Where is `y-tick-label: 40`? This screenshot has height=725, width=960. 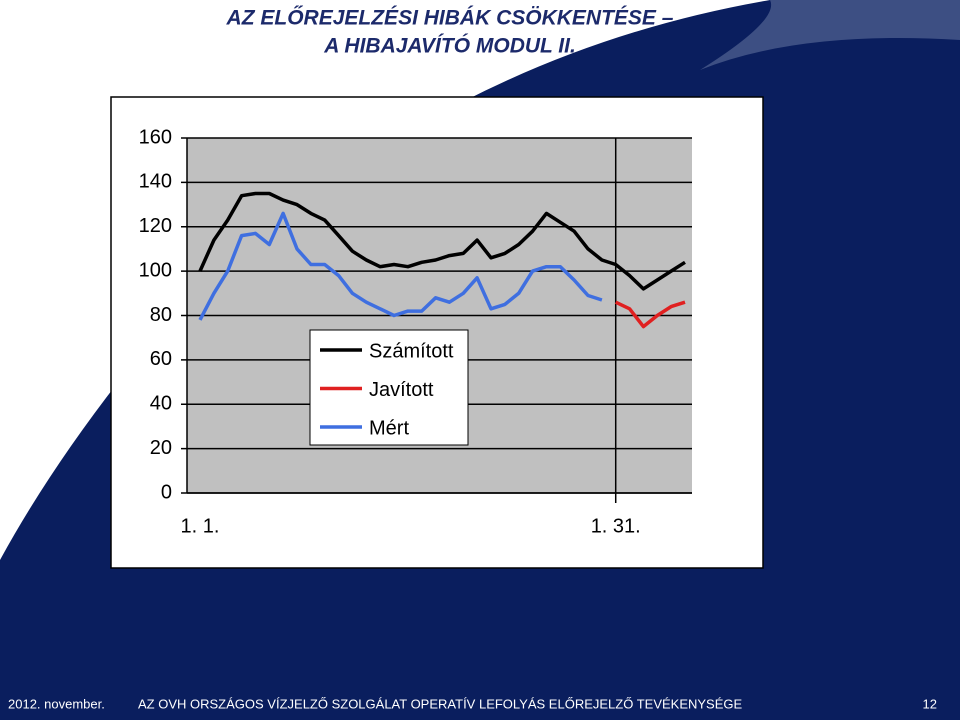
y-tick-label: 40 is located at coordinates (161, 404).